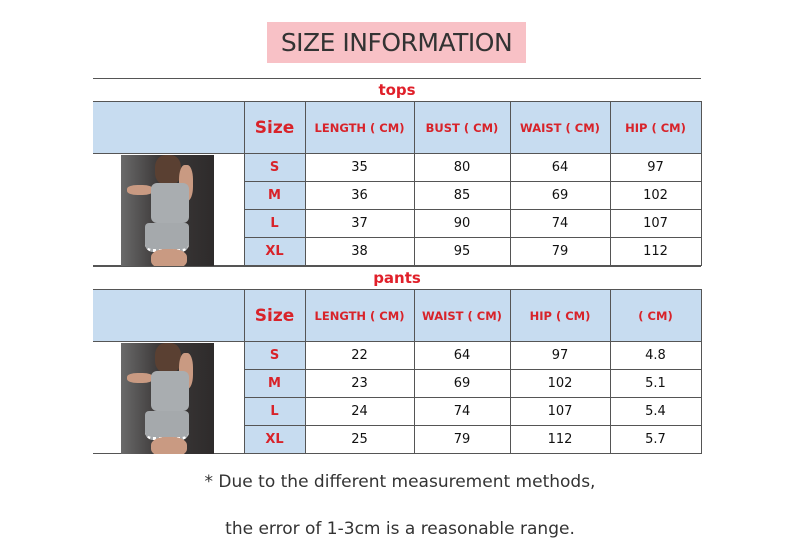 Image resolution: width=800 pixels, height=556 pixels. Describe the element at coordinates (462, 251) in the screenshot. I see `measurement-cell: 95` at that location.